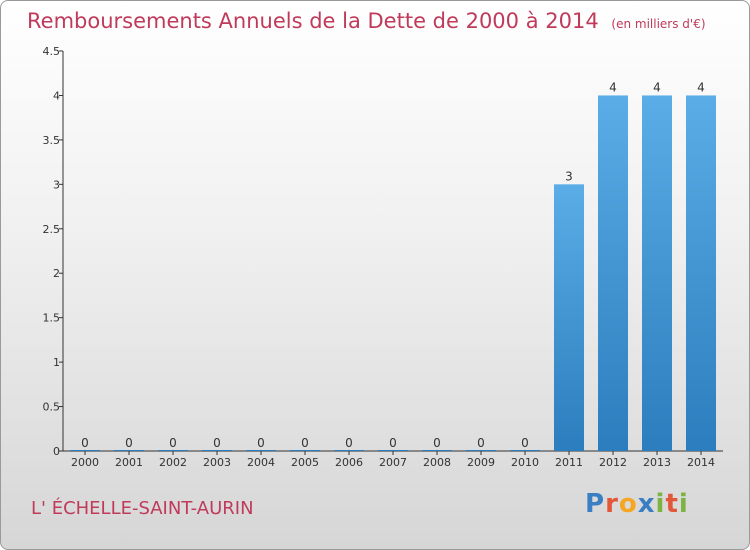  Describe the element at coordinates (52, 229) in the screenshot. I see `y-tick-label: 2.5` at that location.